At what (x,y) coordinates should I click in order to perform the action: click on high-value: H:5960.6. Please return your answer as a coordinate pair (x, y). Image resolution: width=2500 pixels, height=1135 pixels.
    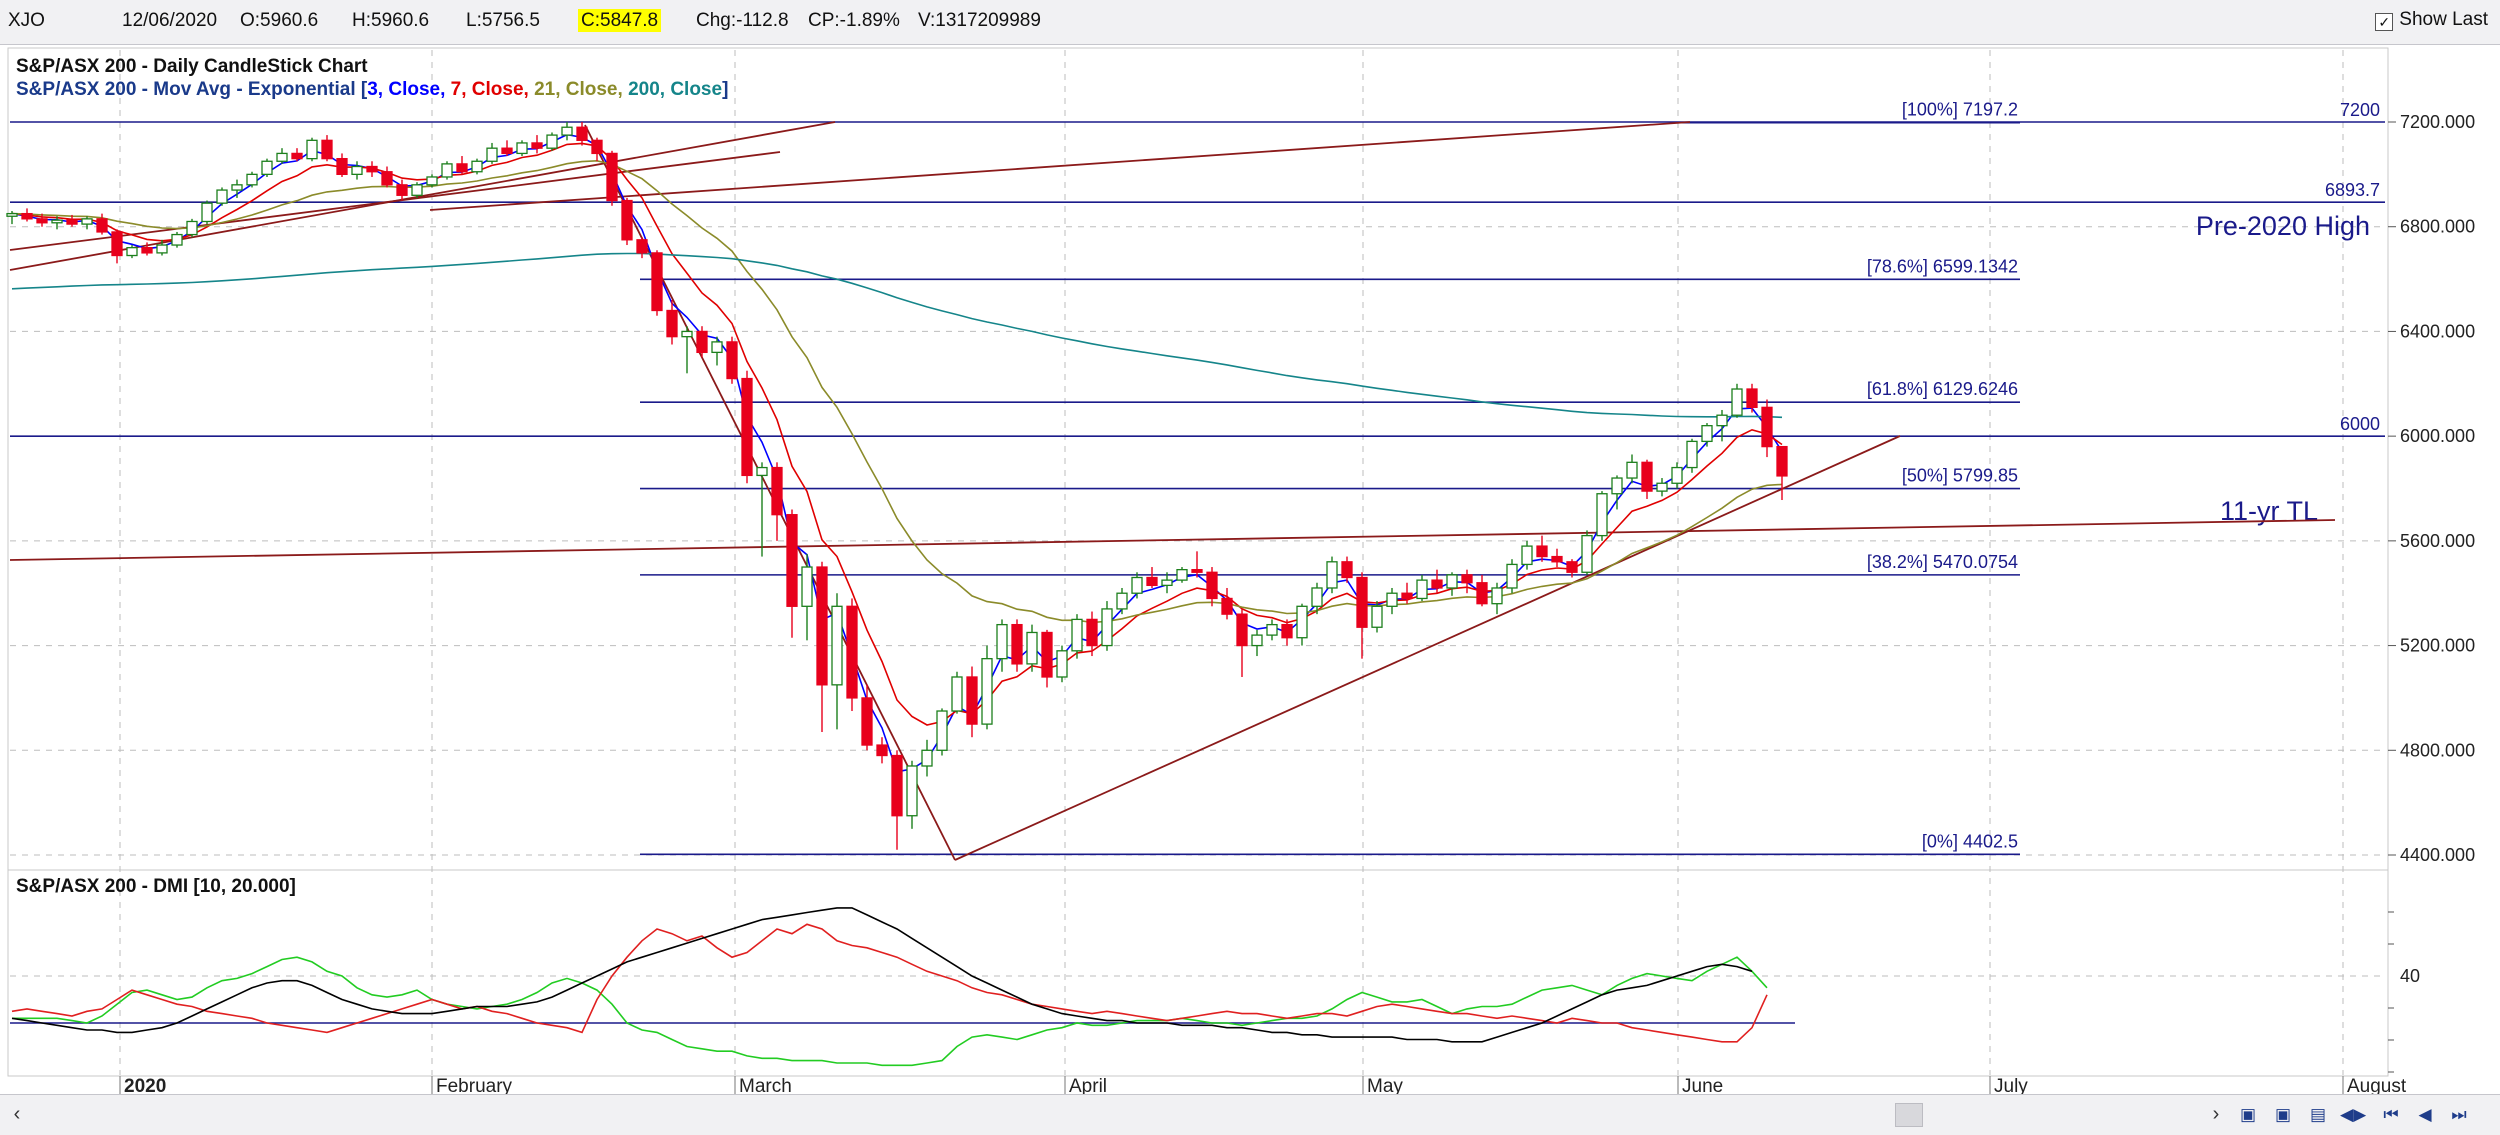
    Looking at the image, I should click on (391, 20).